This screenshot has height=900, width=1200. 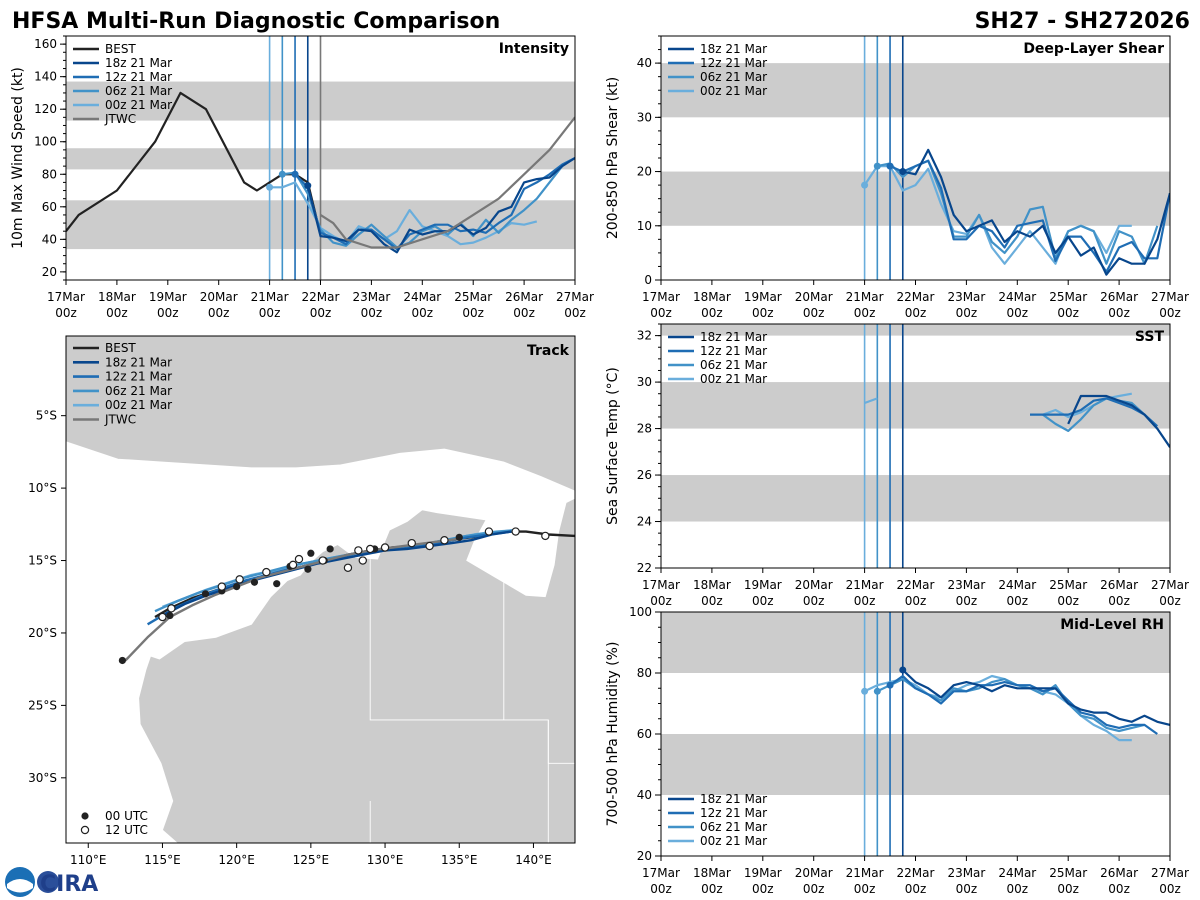 What do you see at coordinates (385, 860) in the screenshot?
I see `x-tick-label: 130°E` at bounding box center [385, 860].